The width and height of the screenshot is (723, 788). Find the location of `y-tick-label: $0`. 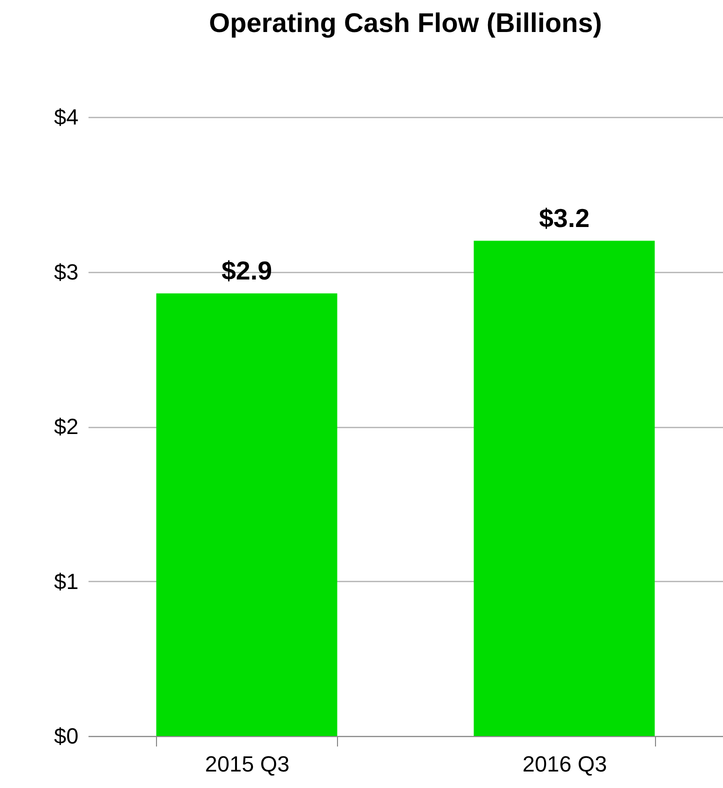

y-tick-label: $0 is located at coordinates (66, 736).